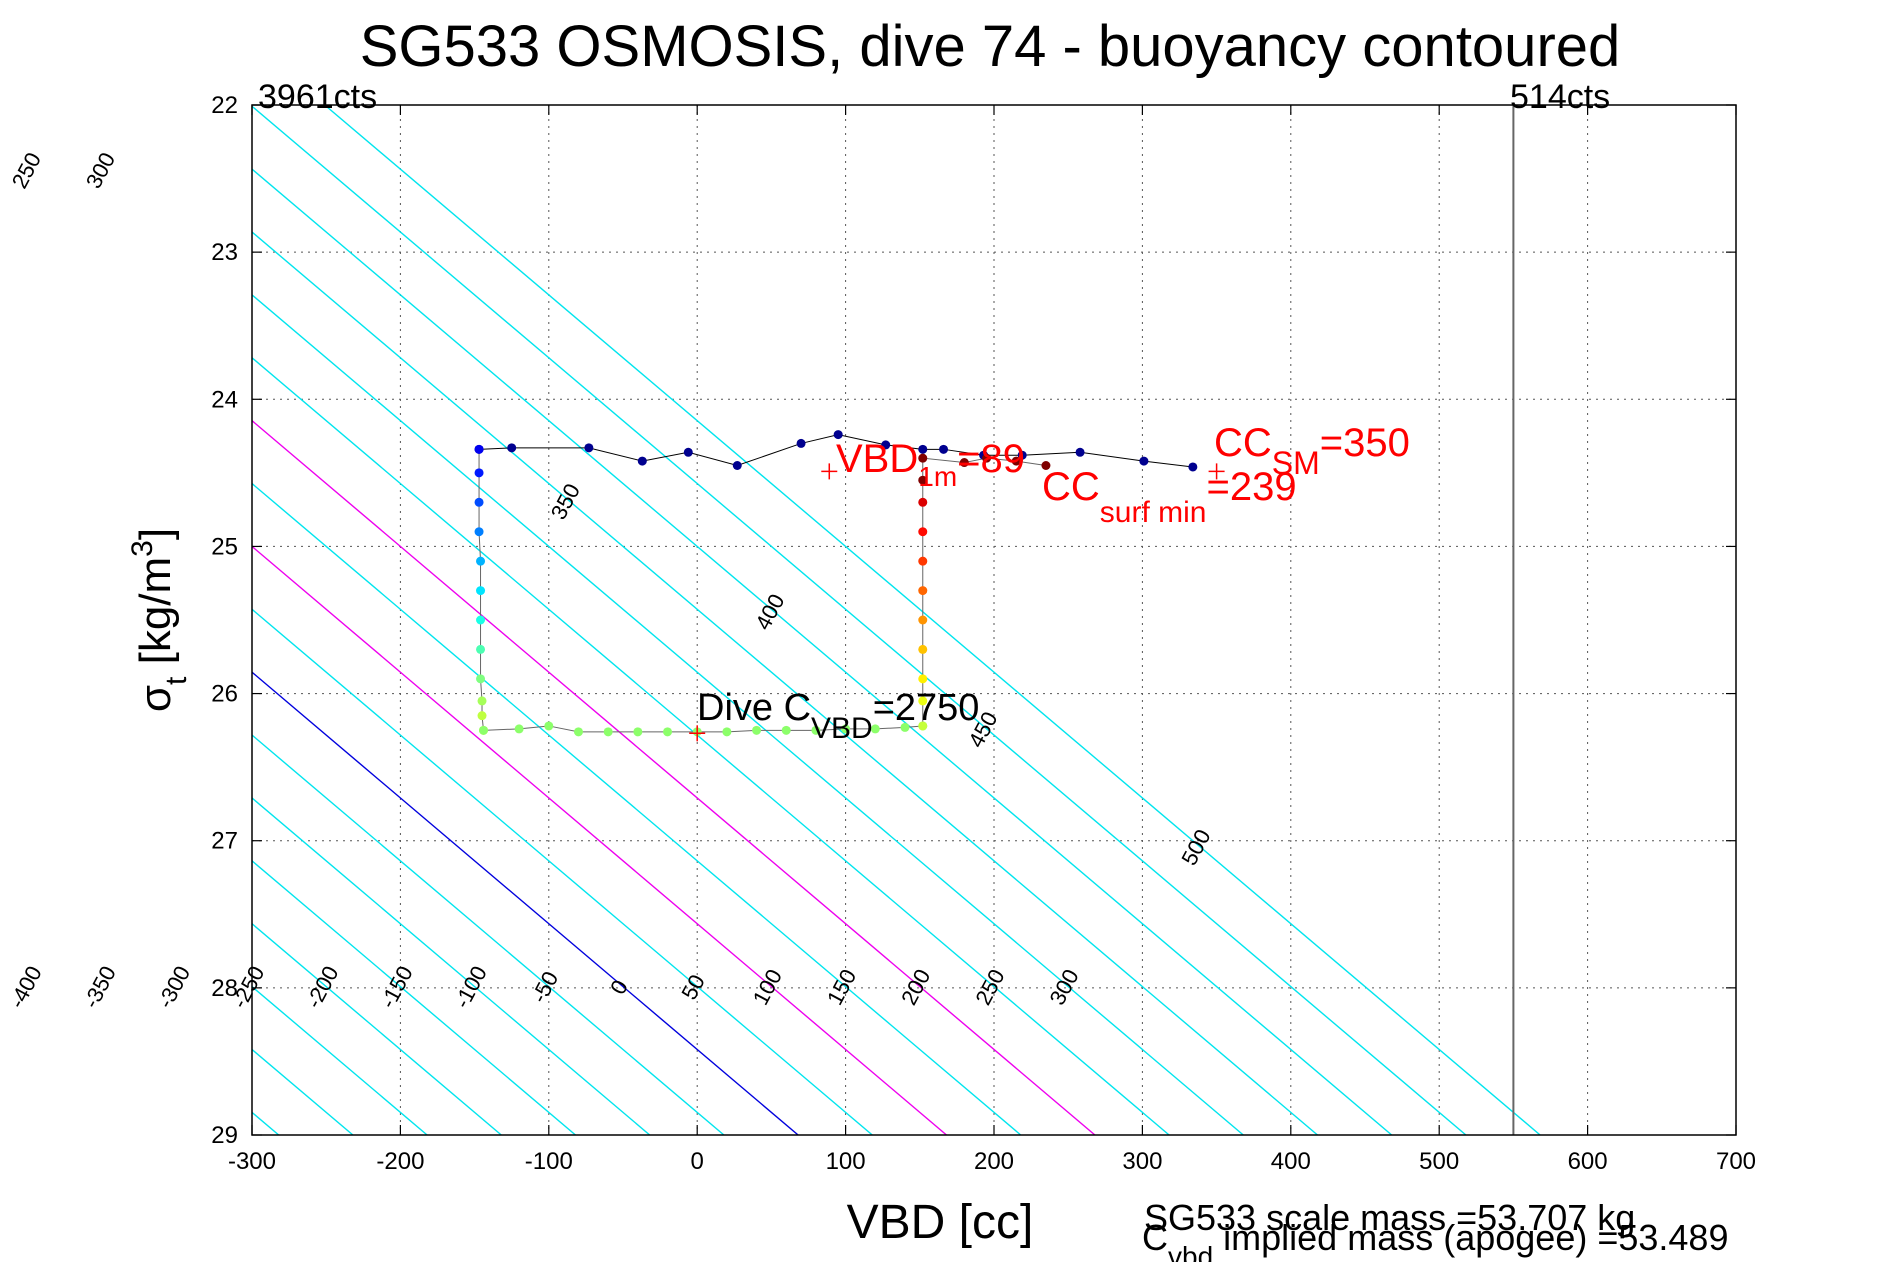  I want to click on x-tick-label: 300, so click(1142, 1161).